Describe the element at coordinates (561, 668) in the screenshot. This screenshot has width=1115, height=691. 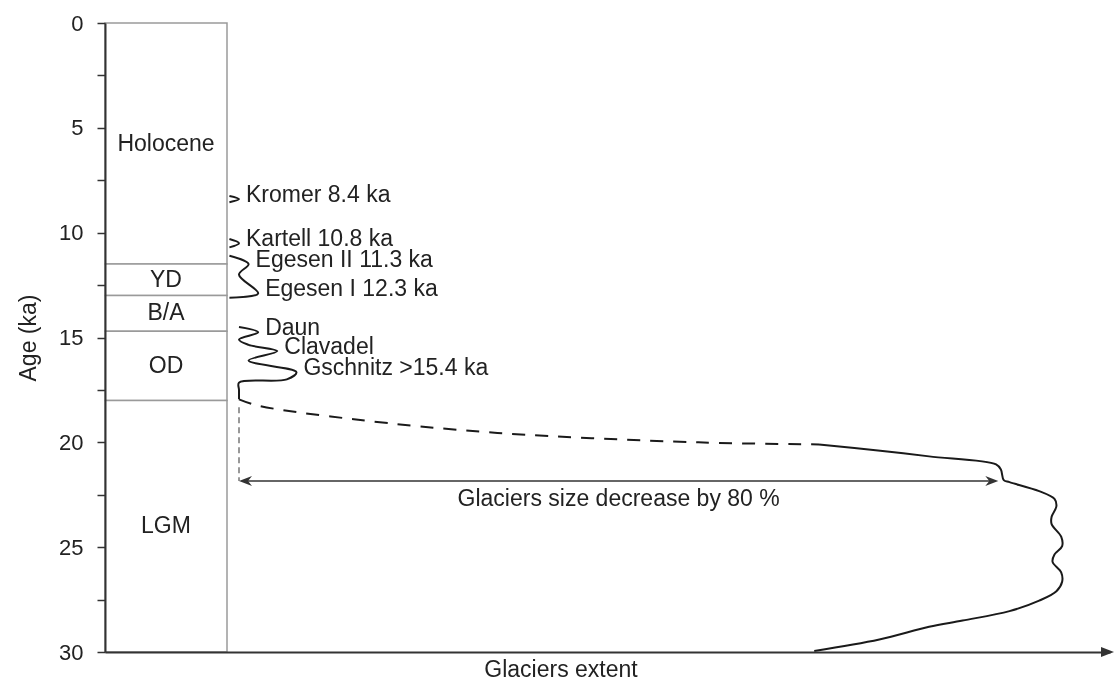
I see `x-axis-title: Glaciers extent` at that location.